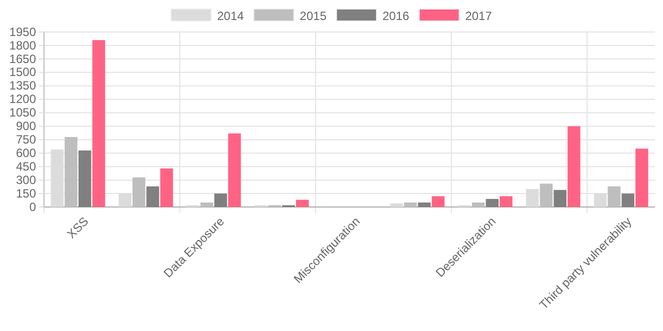  Describe the element at coordinates (22, 59) in the screenshot. I see `y-tick-label: 1650` at that location.